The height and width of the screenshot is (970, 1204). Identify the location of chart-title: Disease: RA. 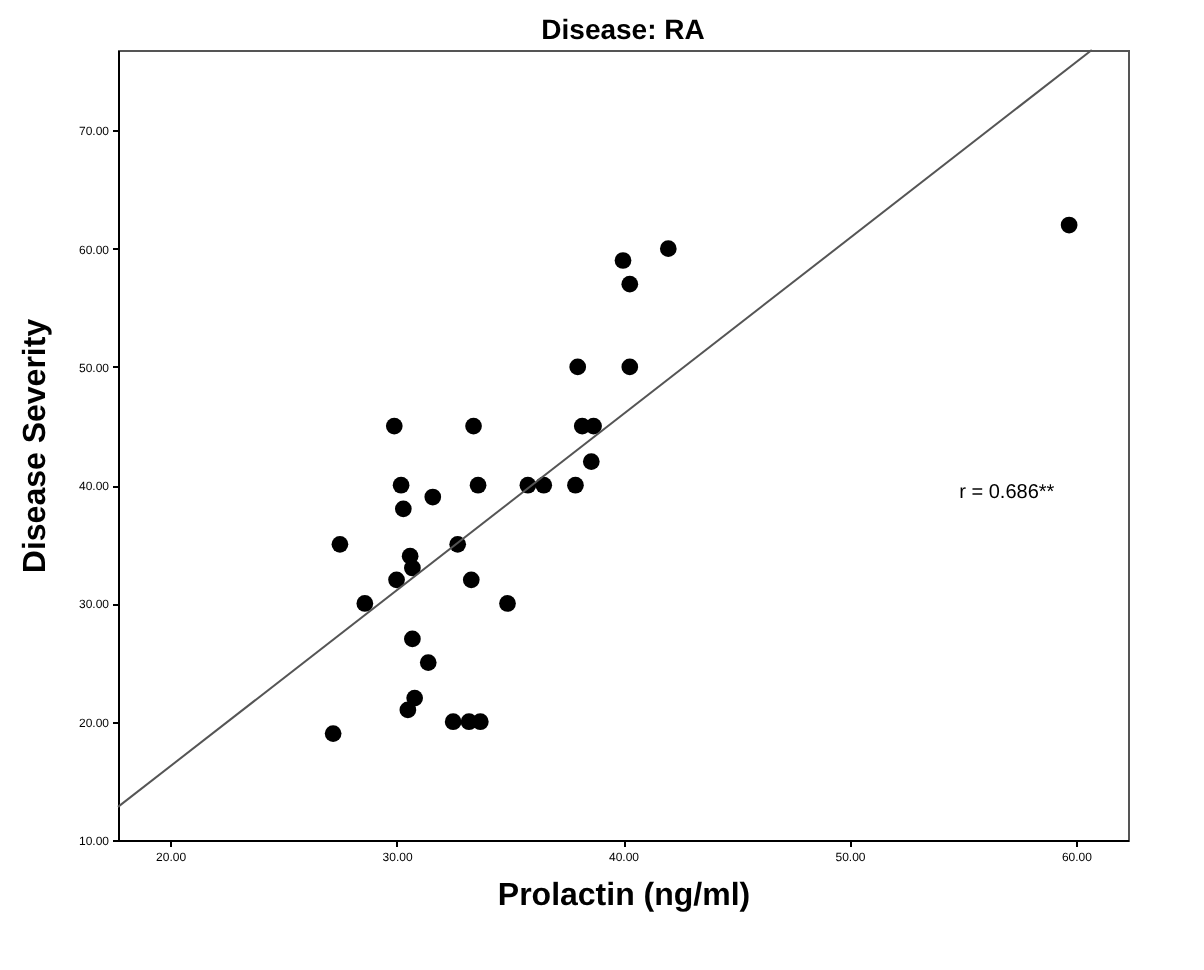
(623, 29).